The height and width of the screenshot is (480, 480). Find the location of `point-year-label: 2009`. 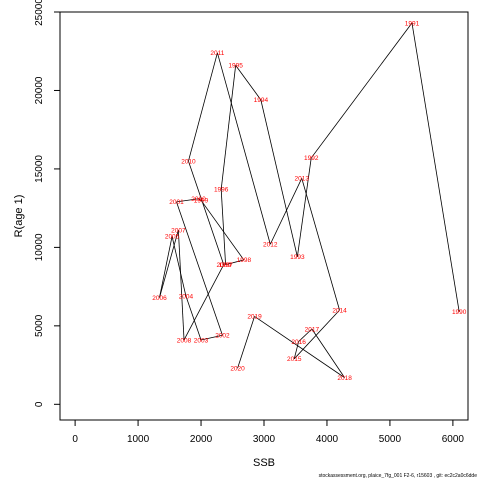

point-year-label: 2009 is located at coordinates (223, 265).